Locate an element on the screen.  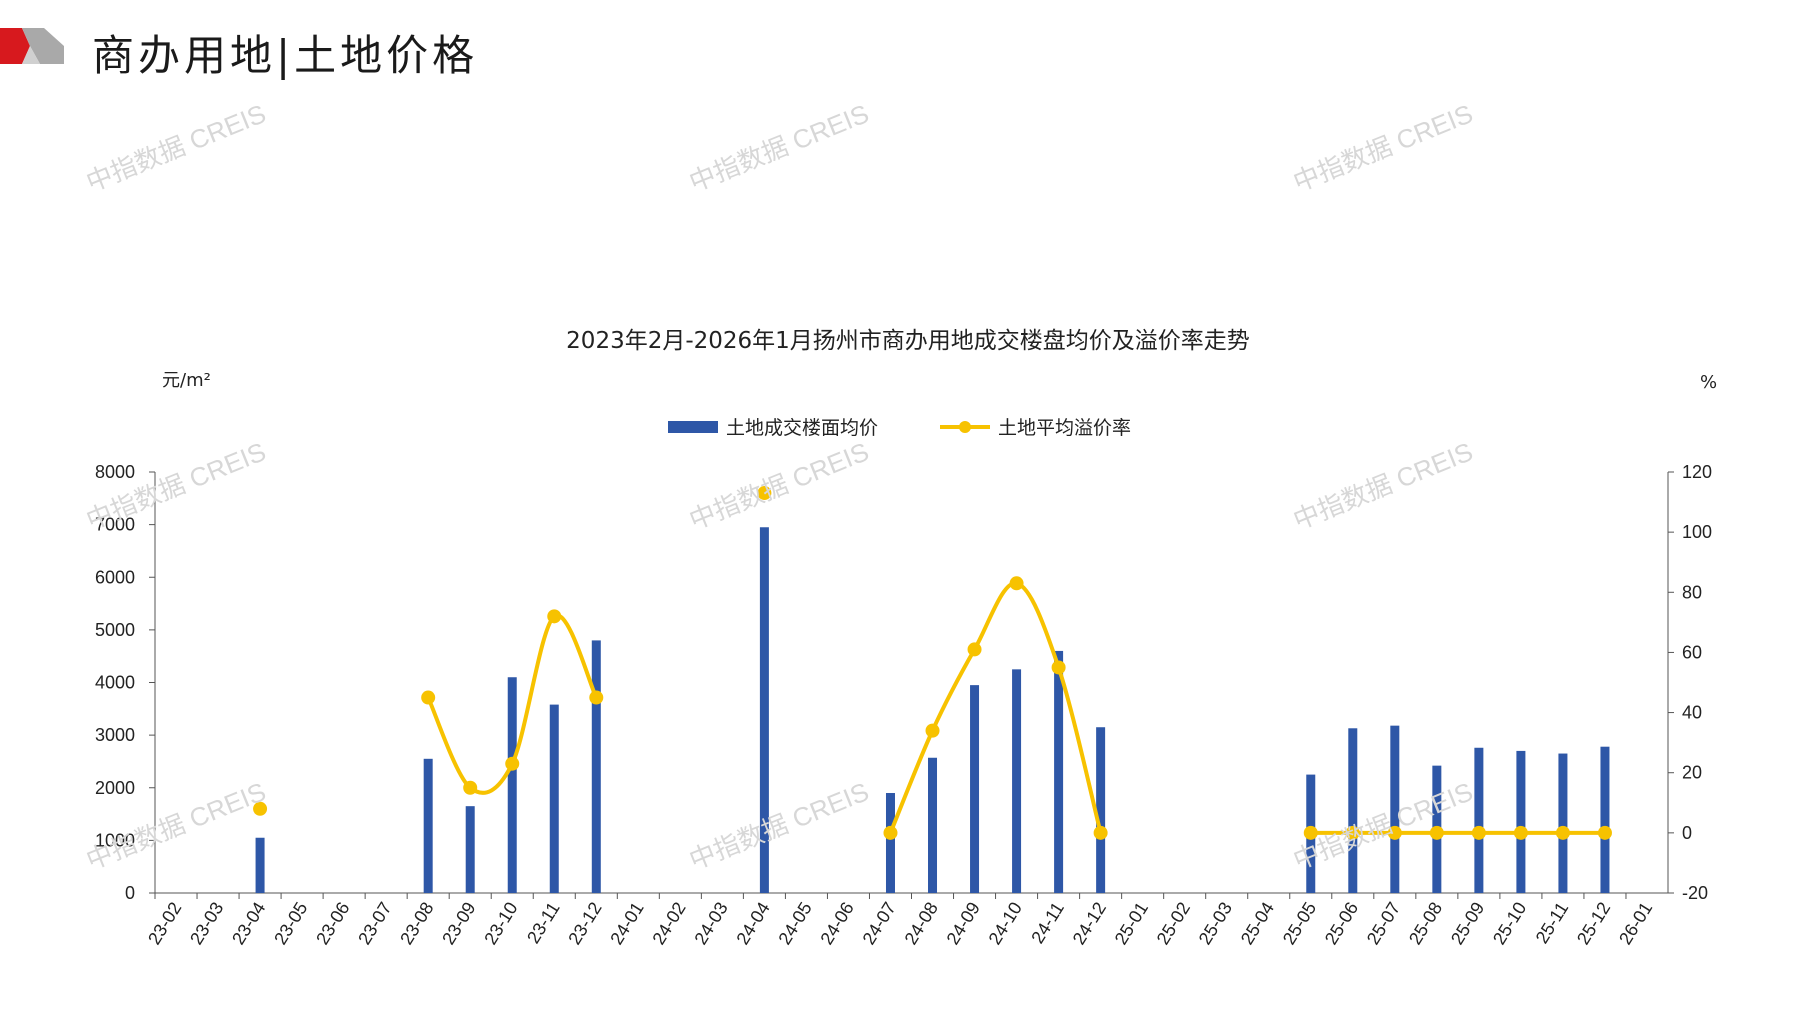
header: 商办用地|土地价格 is located at coordinates (400, 50).